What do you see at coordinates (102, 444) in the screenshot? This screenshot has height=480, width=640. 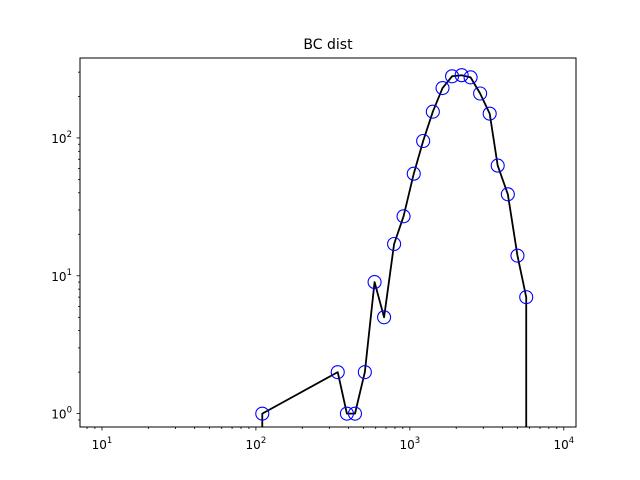 I see `x-tick-label: 10¹` at bounding box center [102, 444].